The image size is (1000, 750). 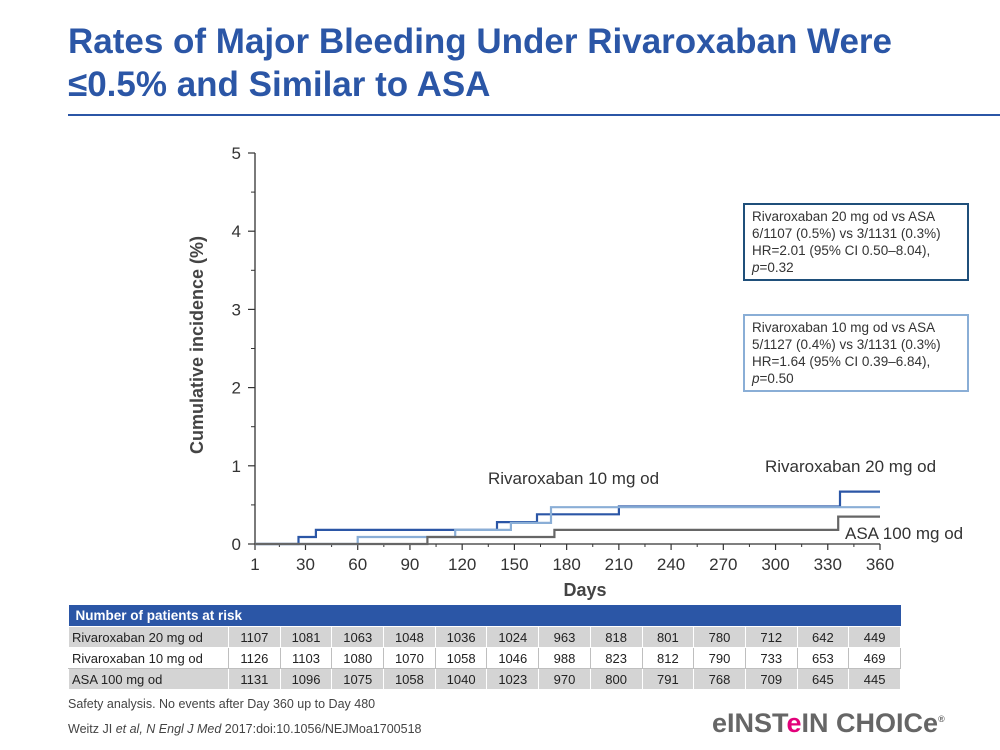 What do you see at coordinates (904, 533) in the screenshot?
I see `series-label: ASA 100 mg od` at bounding box center [904, 533].